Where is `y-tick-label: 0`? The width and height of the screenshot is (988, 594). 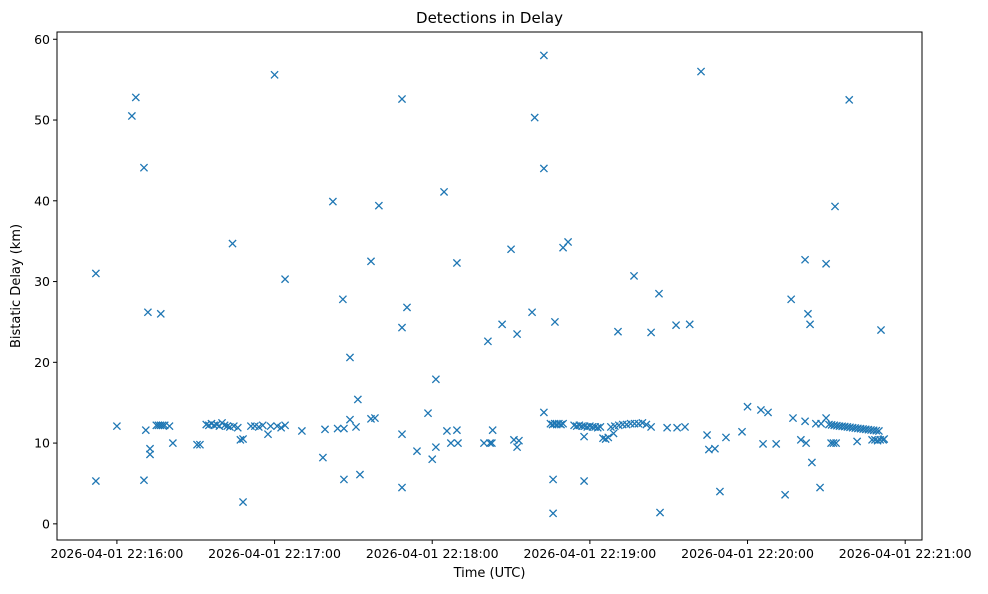 y-tick-label: 0 is located at coordinates (46, 523).